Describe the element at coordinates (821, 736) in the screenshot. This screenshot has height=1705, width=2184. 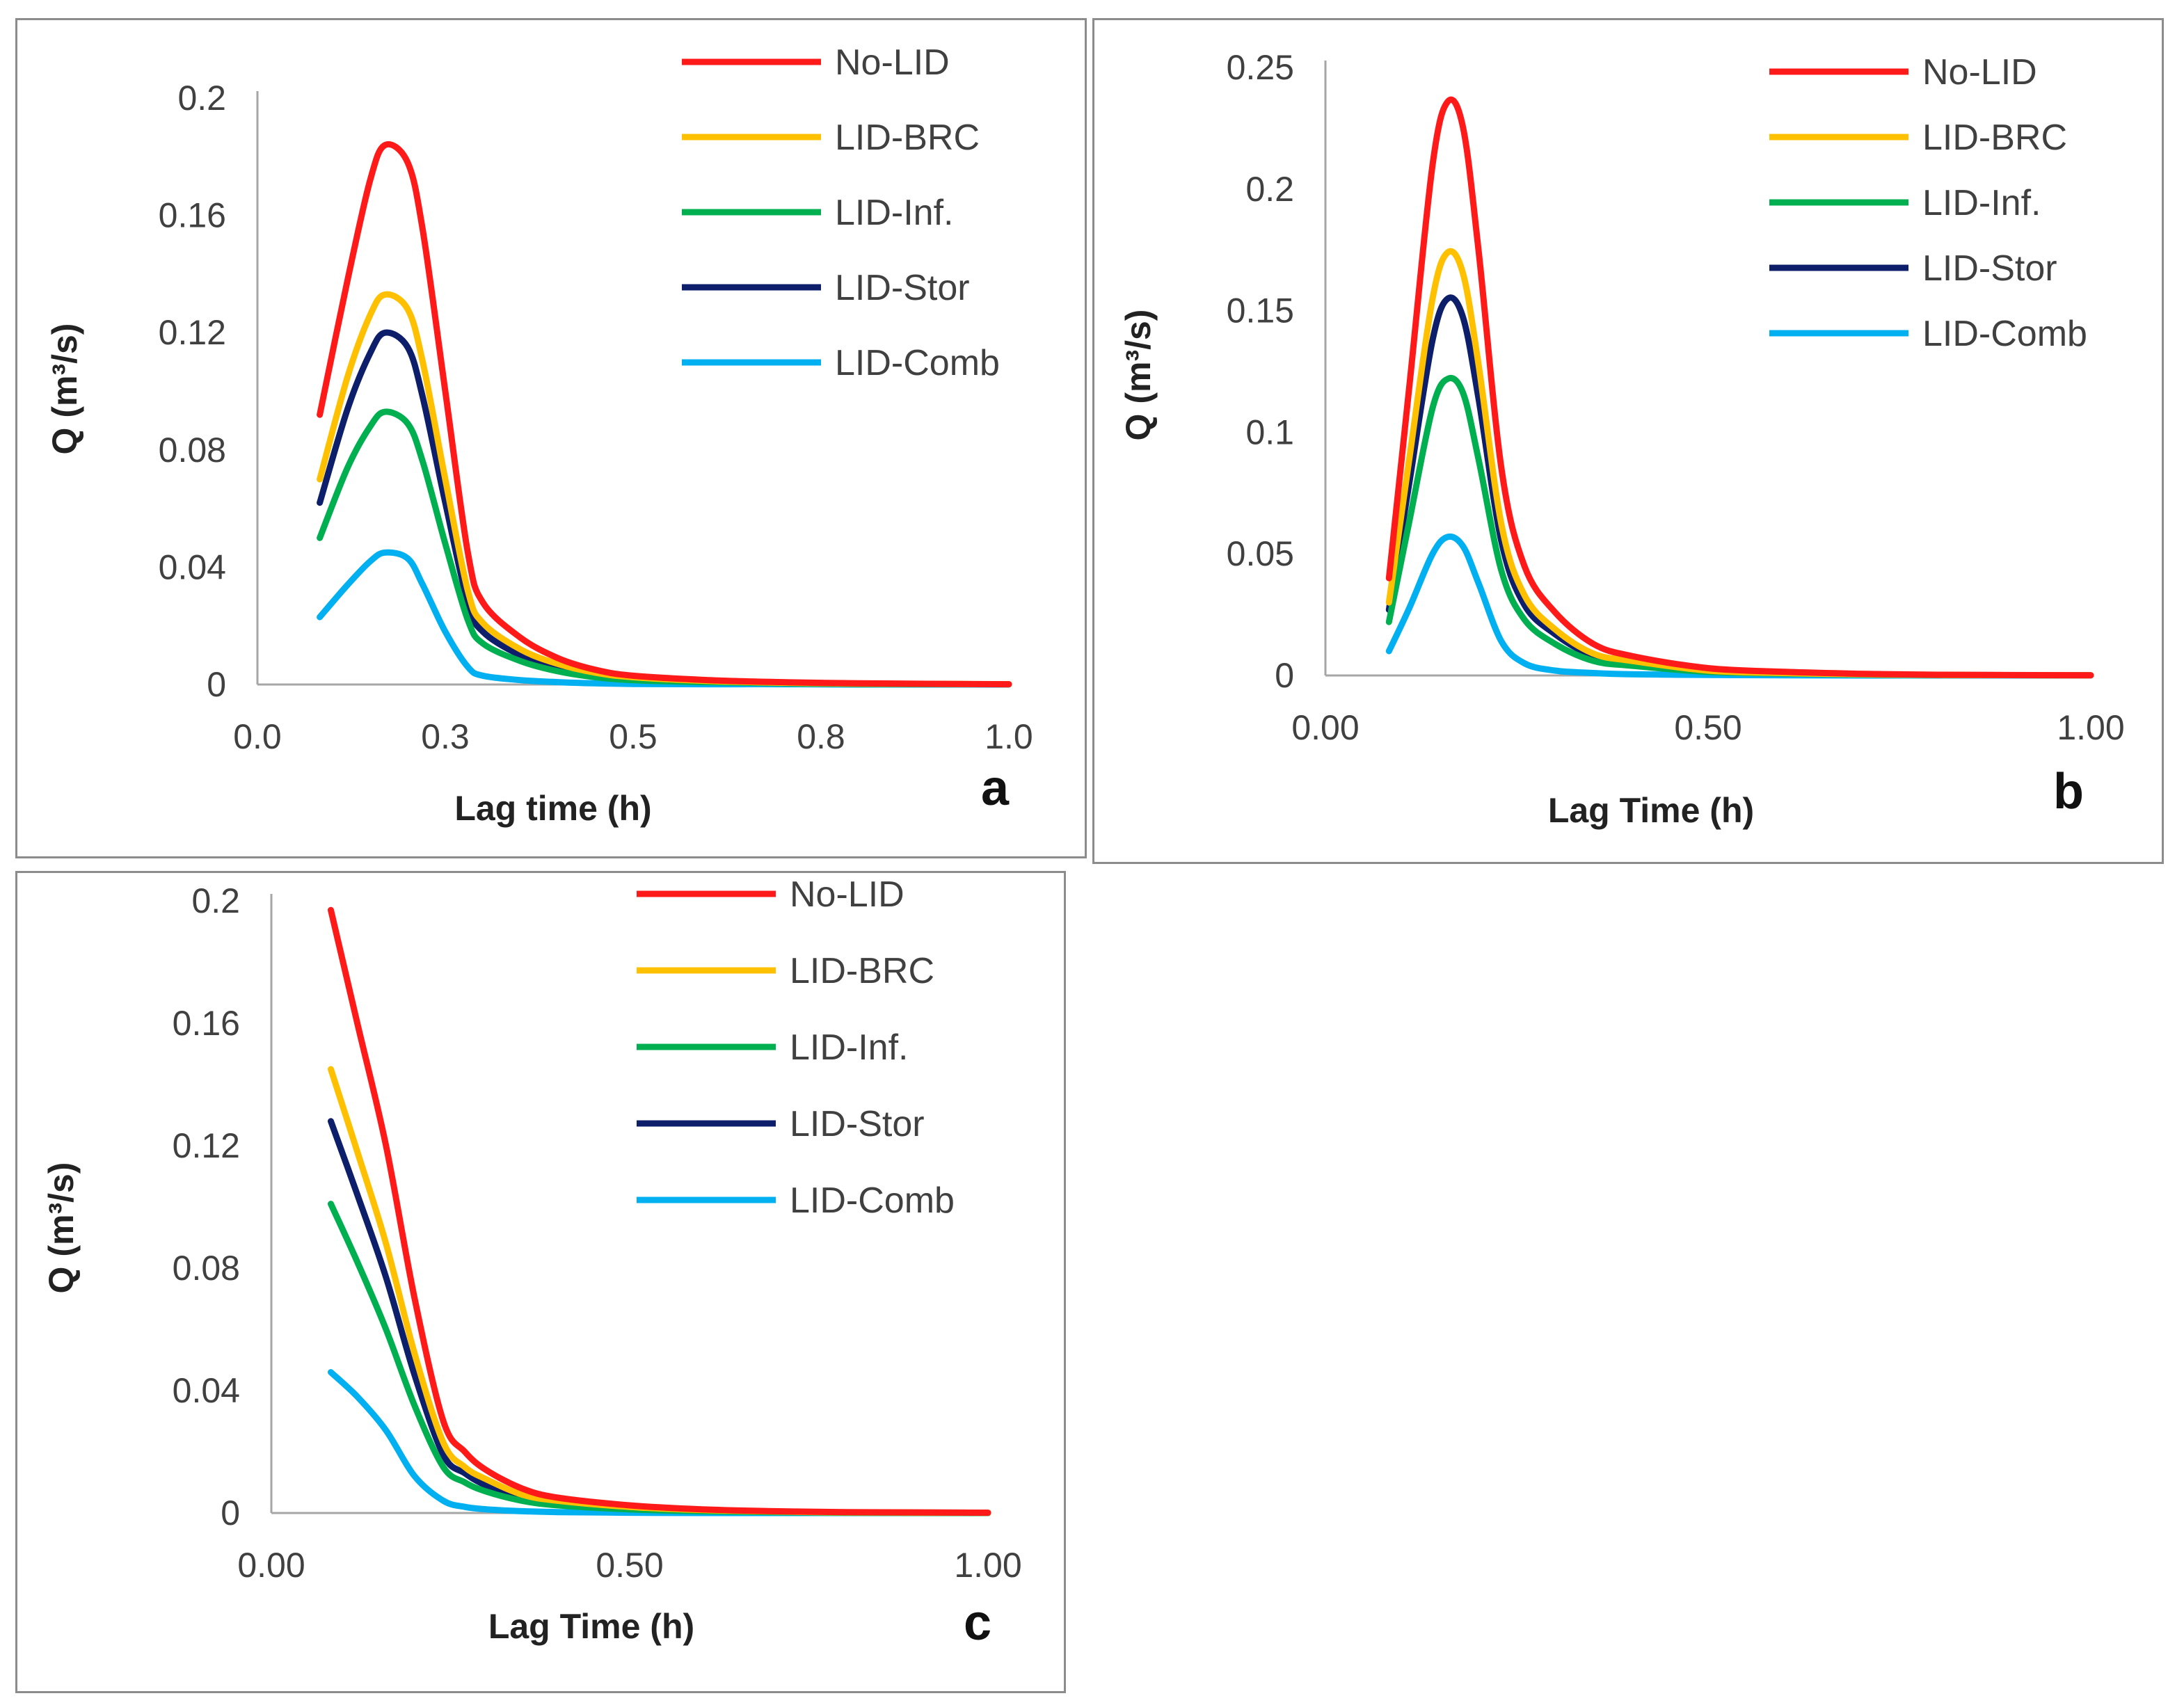
I see `chart-a-x-tick-label: 0.8` at that location.